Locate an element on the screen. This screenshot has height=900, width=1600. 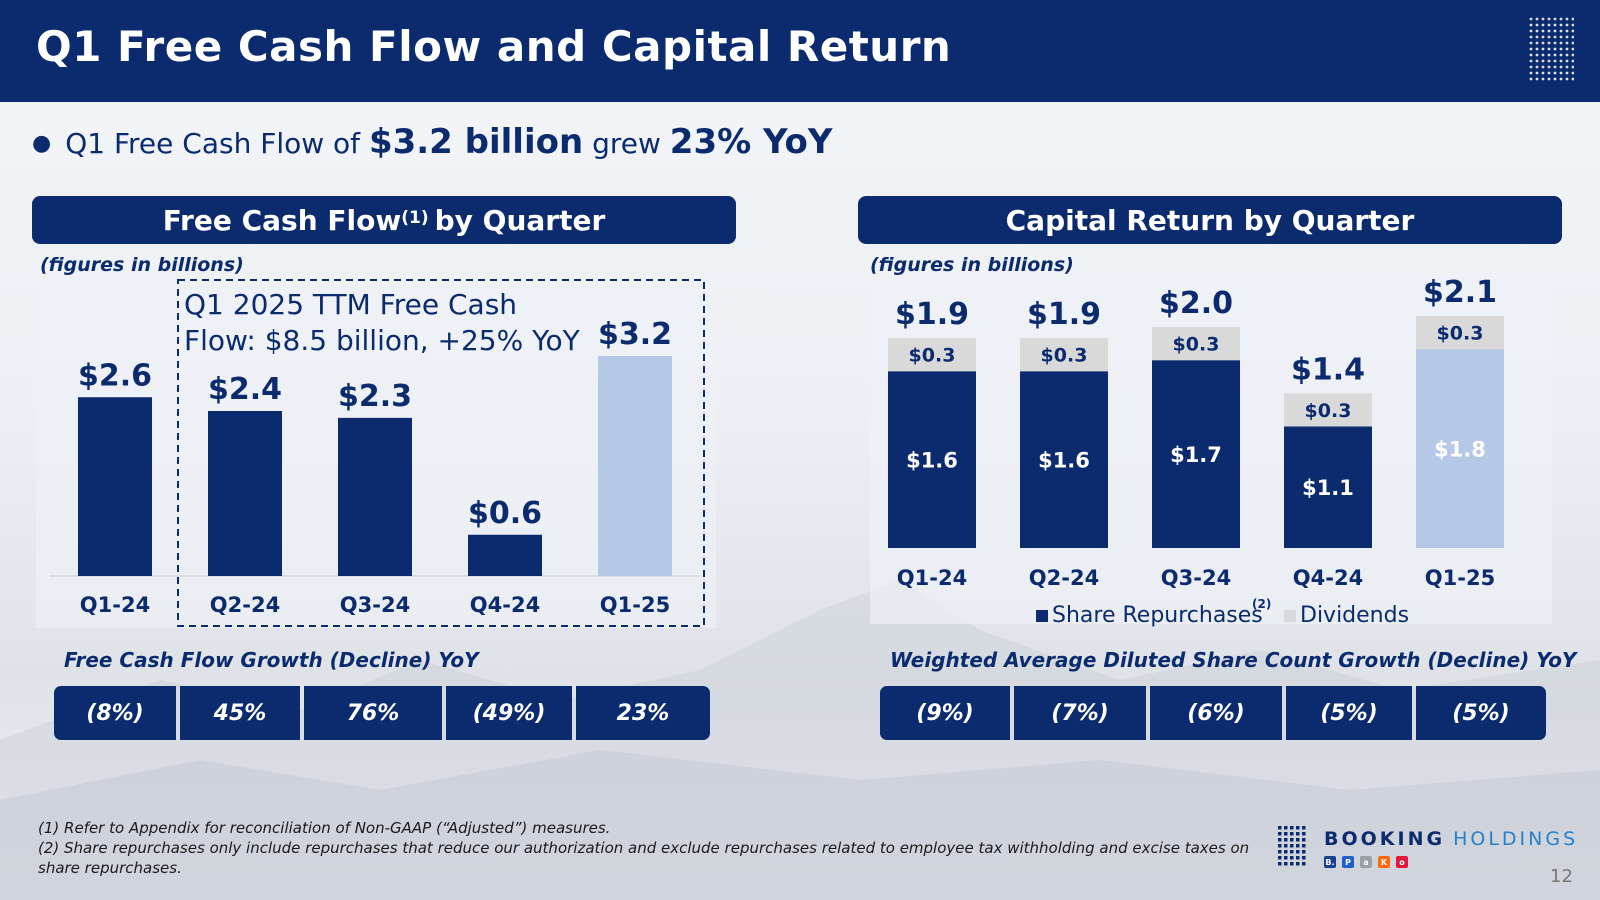
legend-repurchases-swatch is located at coordinates (1042, 616).